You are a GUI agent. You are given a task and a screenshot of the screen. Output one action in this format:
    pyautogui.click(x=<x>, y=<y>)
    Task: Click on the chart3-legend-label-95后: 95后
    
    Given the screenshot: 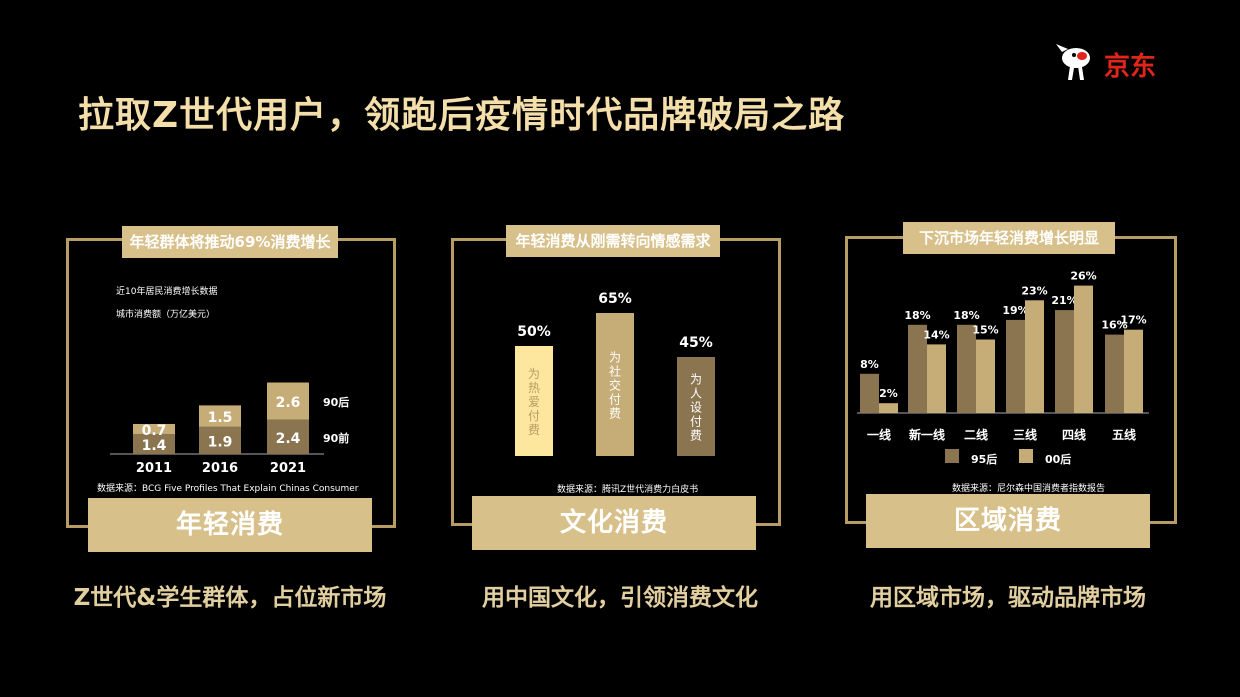 What is the action you would take?
    pyautogui.click(x=984, y=459)
    